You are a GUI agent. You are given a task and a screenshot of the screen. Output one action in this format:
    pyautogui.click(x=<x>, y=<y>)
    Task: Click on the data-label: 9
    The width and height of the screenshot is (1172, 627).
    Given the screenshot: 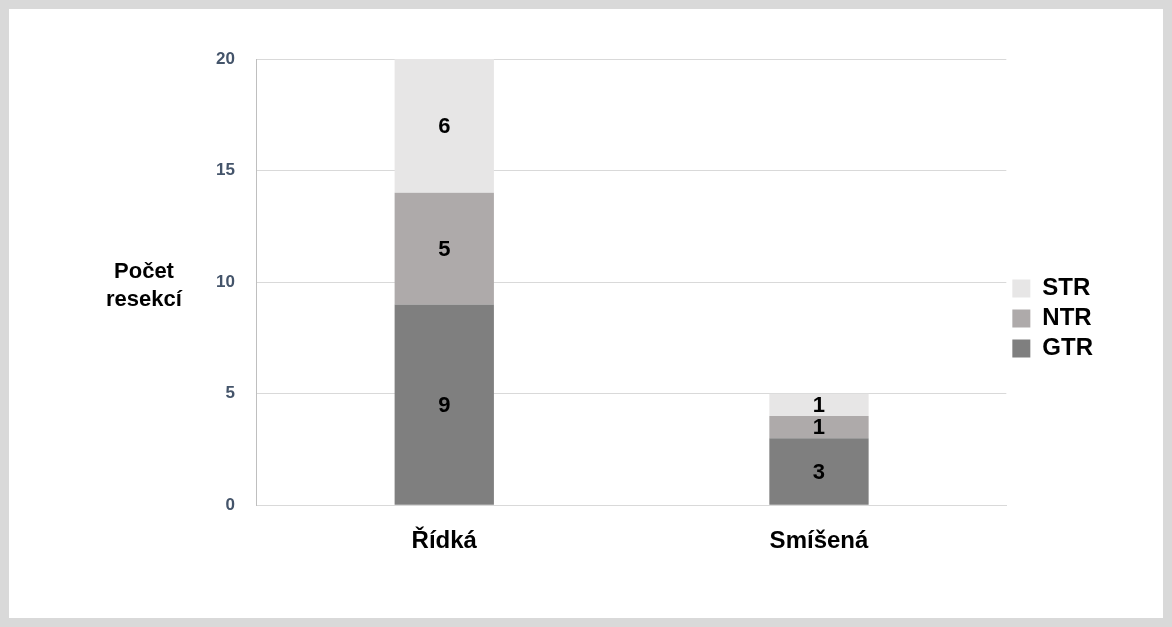 What is the action you would take?
    pyautogui.click(x=444, y=404)
    